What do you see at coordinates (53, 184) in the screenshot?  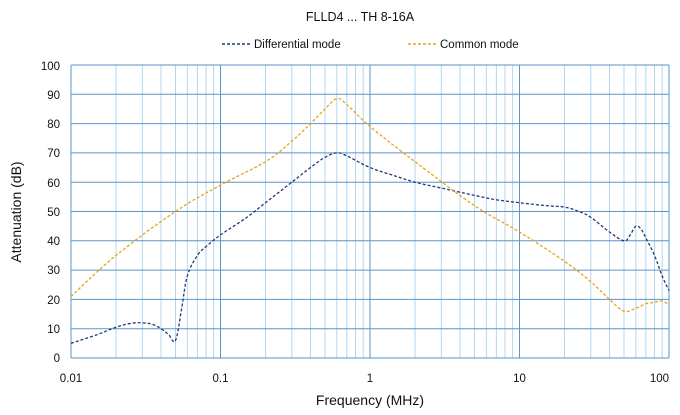 I see `y-tick-label: 60` at bounding box center [53, 184].